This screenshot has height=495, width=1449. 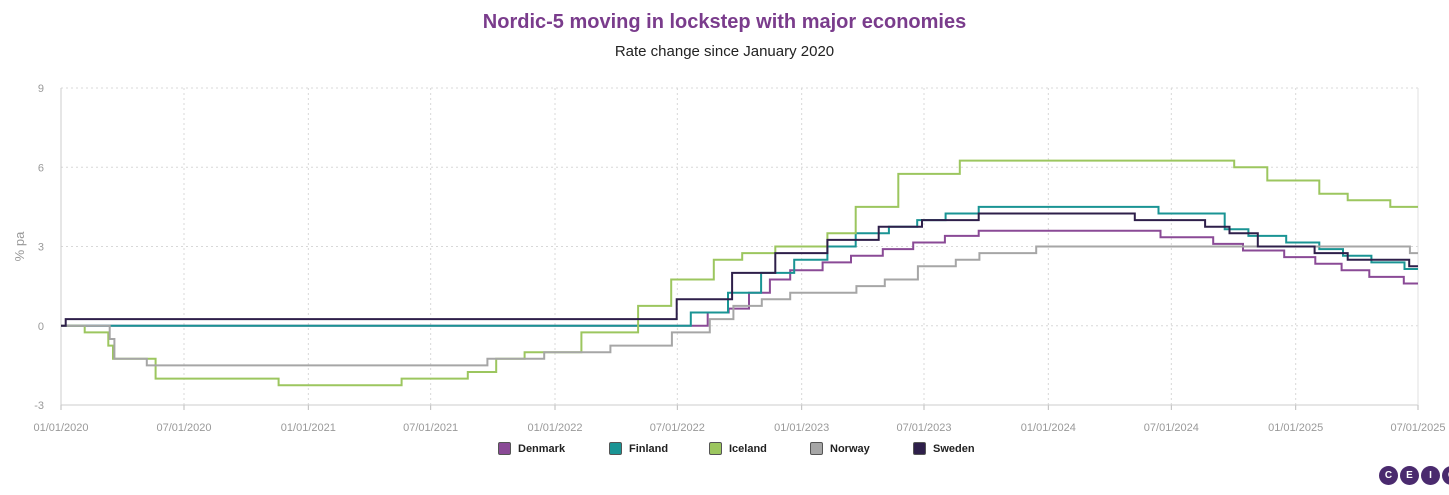 What do you see at coordinates (41, 168) in the screenshot?
I see `y-tick-label: 6` at bounding box center [41, 168].